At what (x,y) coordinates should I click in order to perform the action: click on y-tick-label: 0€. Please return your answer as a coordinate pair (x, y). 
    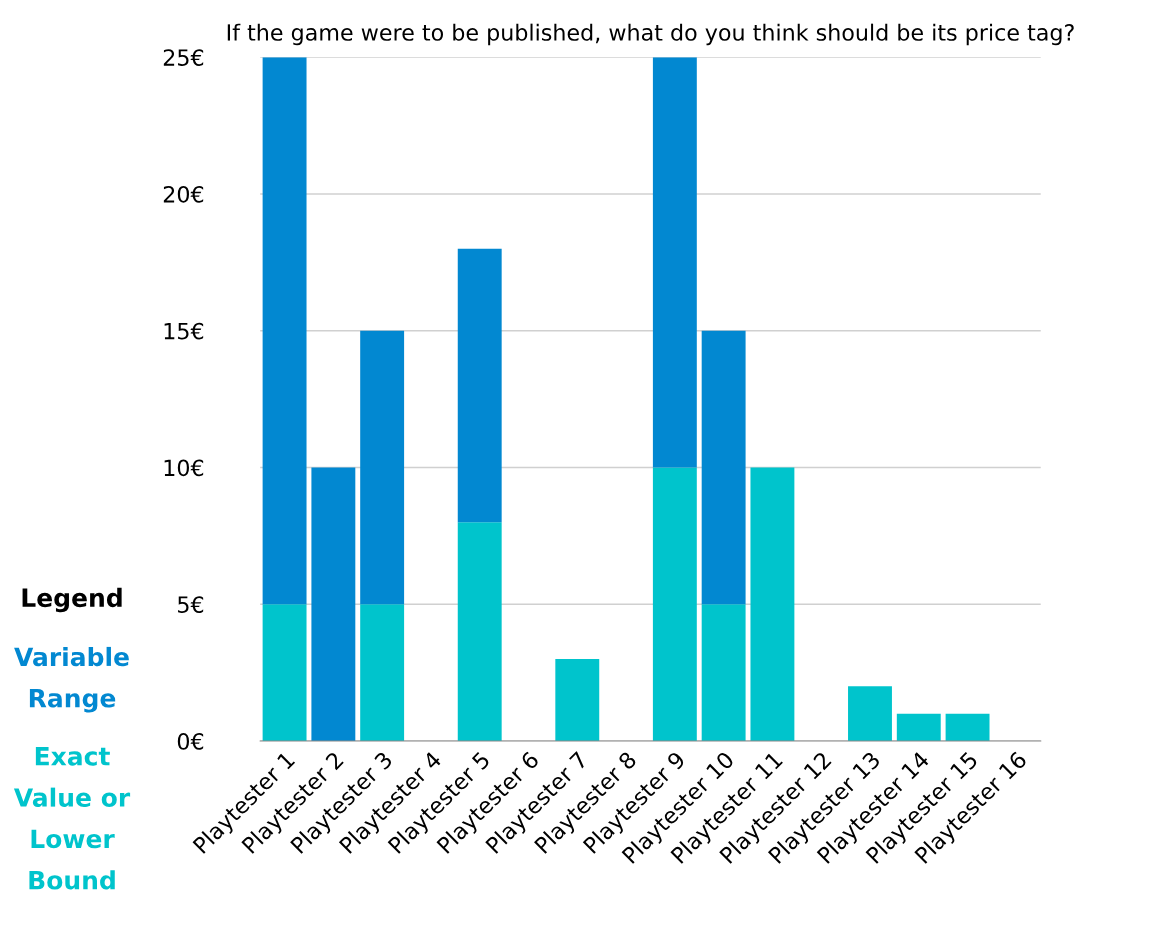
    Looking at the image, I should click on (190, 741).